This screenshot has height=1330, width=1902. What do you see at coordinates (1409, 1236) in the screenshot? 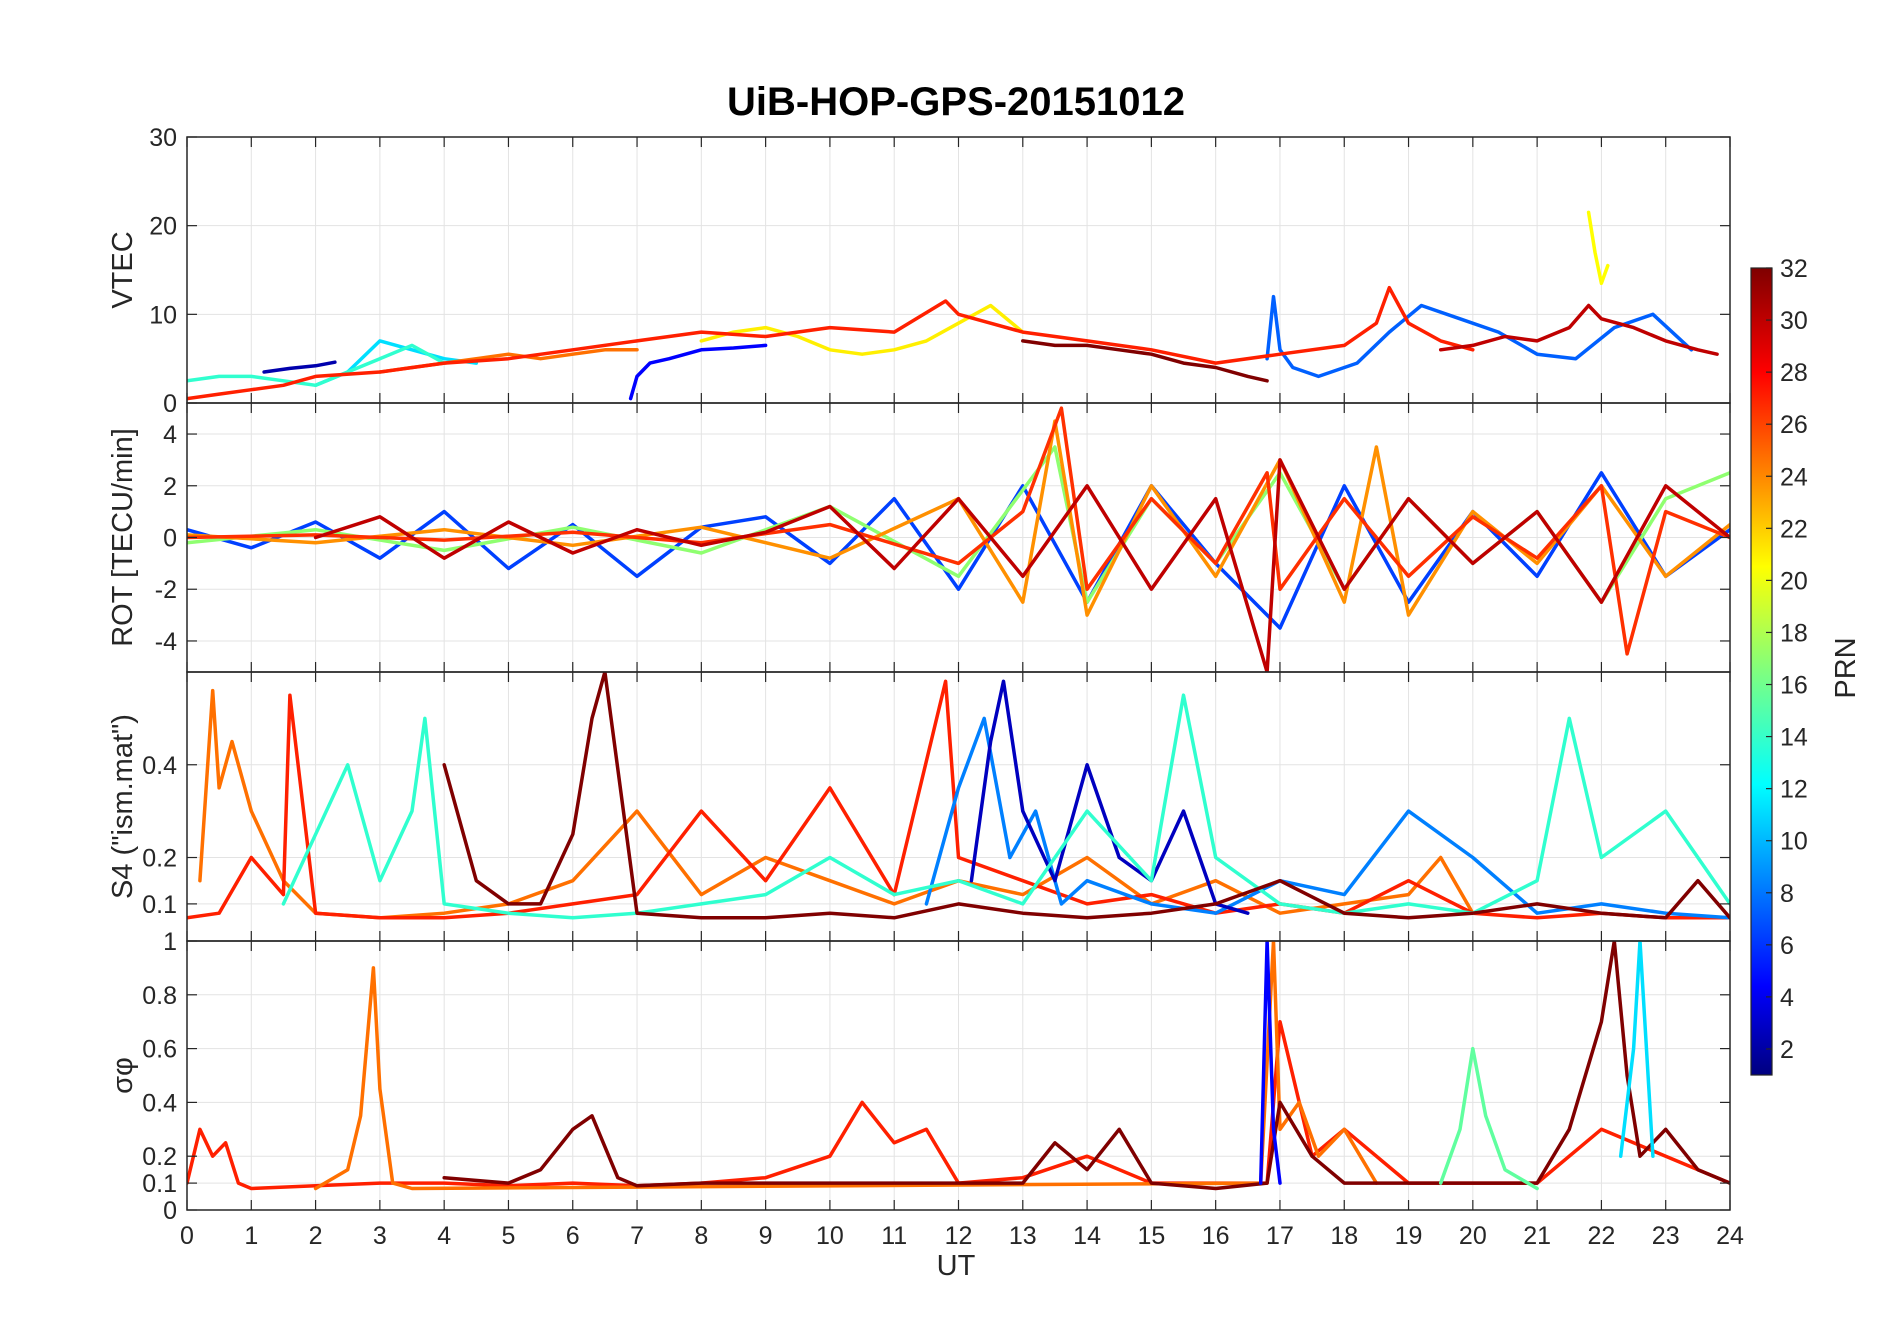
I see `x-tick-label: 19` at bounding box center [1409, 1236].